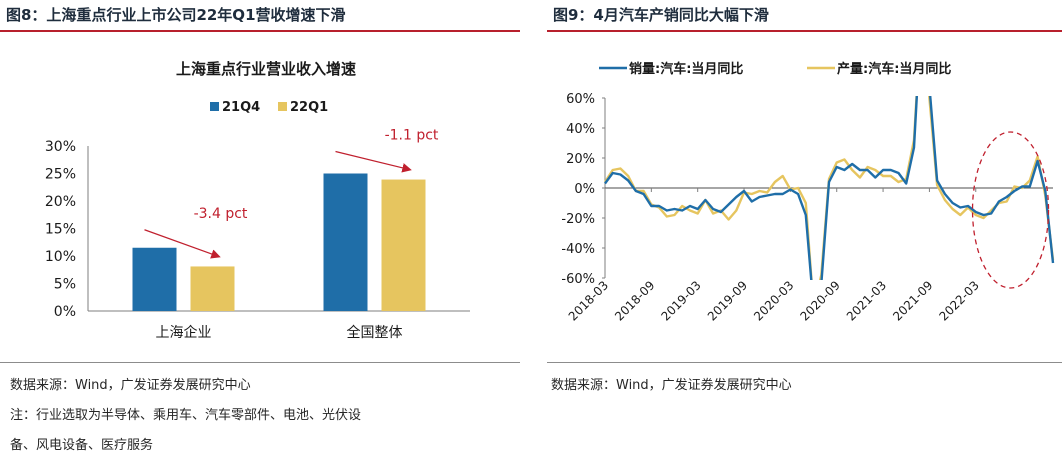  I want to click on y-tick-label: 10%, so click(60, 257).